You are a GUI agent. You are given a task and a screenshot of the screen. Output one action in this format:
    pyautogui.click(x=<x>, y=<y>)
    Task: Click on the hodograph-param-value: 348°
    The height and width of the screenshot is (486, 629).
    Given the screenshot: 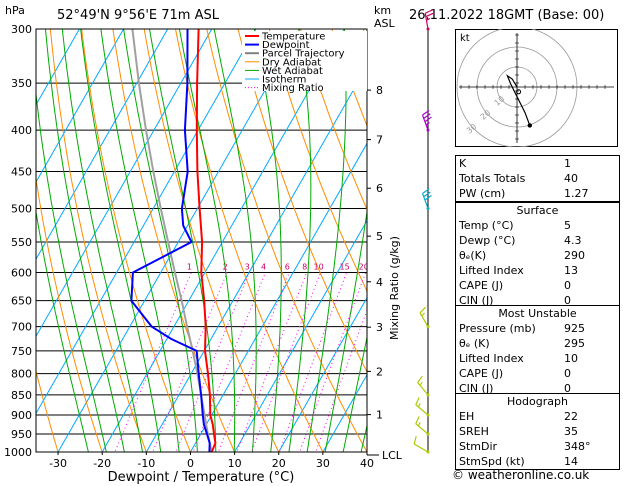 What is the action you would take?
    pyautogui.click(x=577, y=446)
    